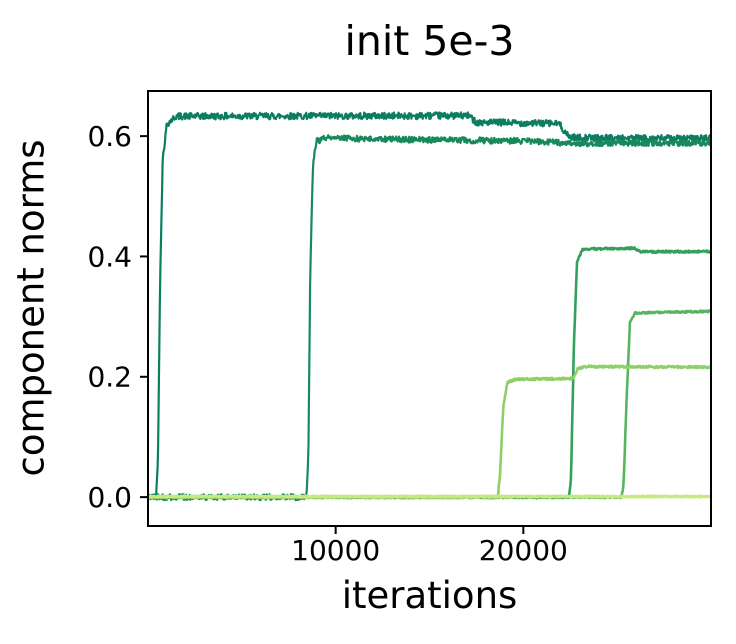 The image size is (736, 644). I want to click on x-tick-label: 20000, so click(523, 550).